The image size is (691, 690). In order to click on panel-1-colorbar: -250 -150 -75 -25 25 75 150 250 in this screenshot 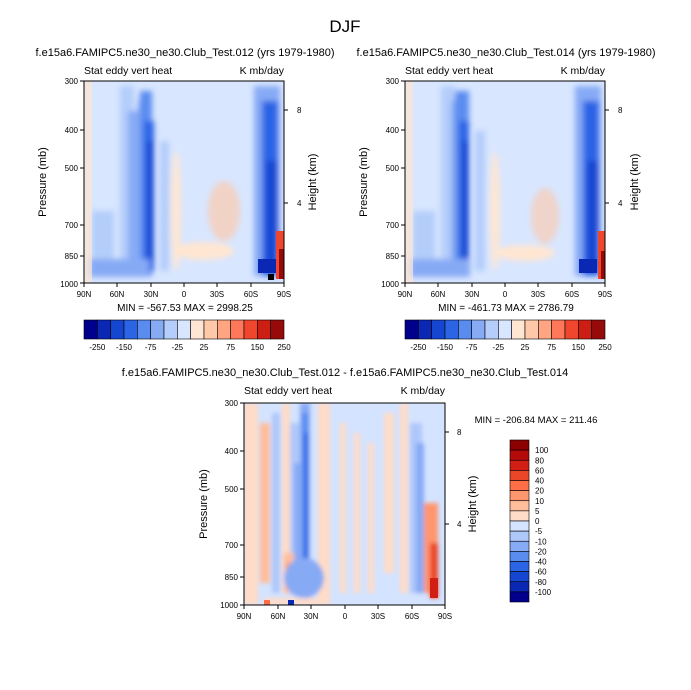, I will do `click(187, 335)`.